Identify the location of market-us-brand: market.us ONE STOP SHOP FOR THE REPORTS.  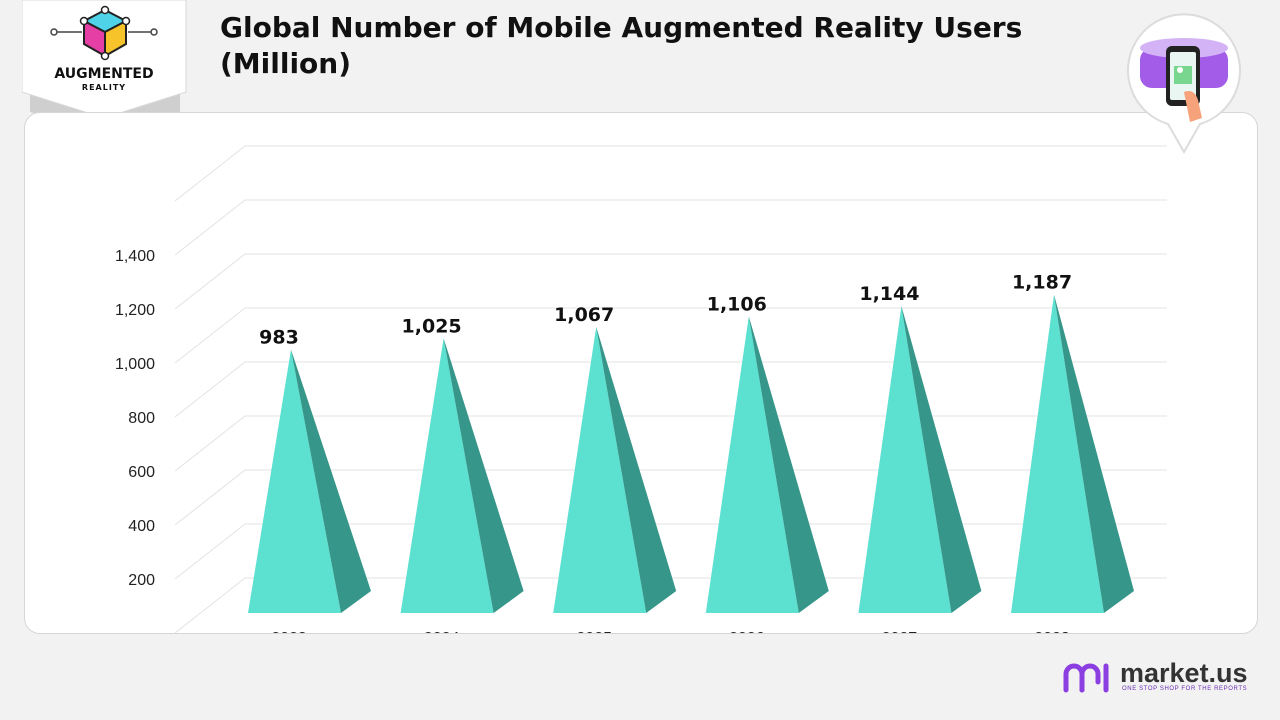
(1162, 677).